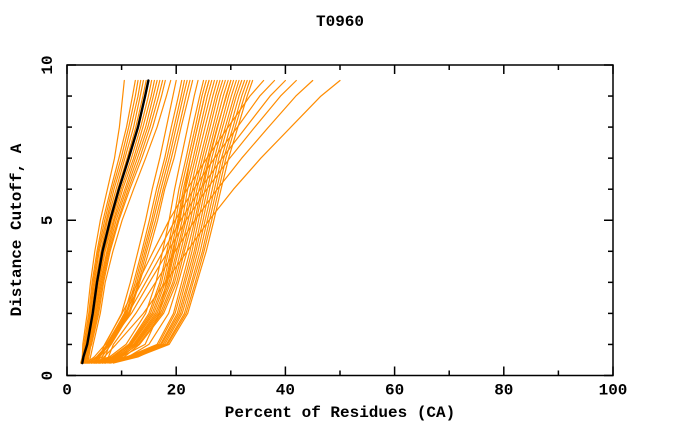  Describe the element at coordinates (48, 64) in the screenshot. I see `y-tick-label: 10` at that location.